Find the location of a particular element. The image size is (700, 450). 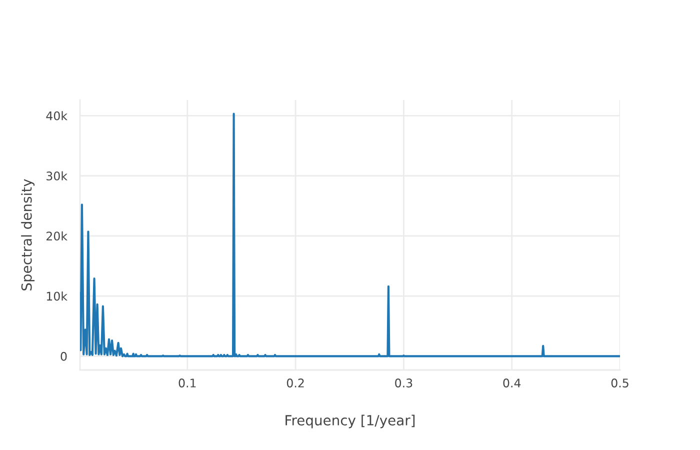

x-axis-title: Frequency [1/year] is located at coordinates (350, 421).